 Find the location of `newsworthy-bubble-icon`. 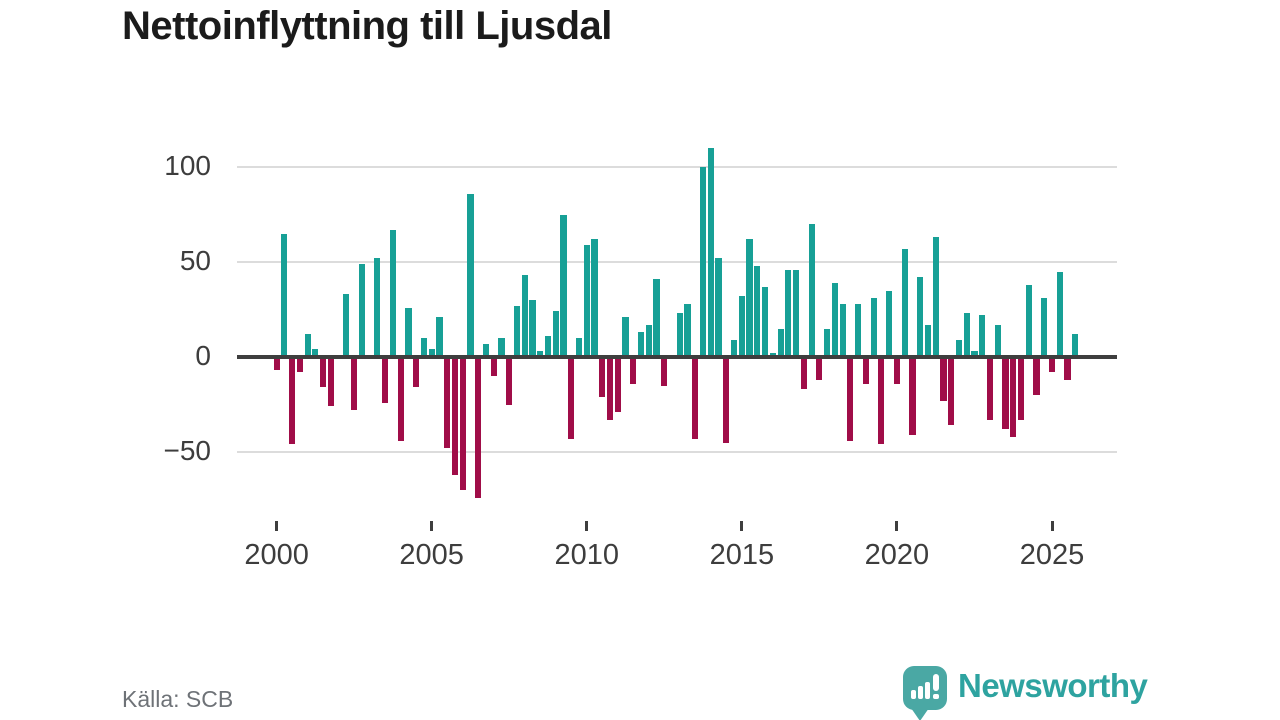

newsworthy-bubble-icon is located at coordinates (925, 688).